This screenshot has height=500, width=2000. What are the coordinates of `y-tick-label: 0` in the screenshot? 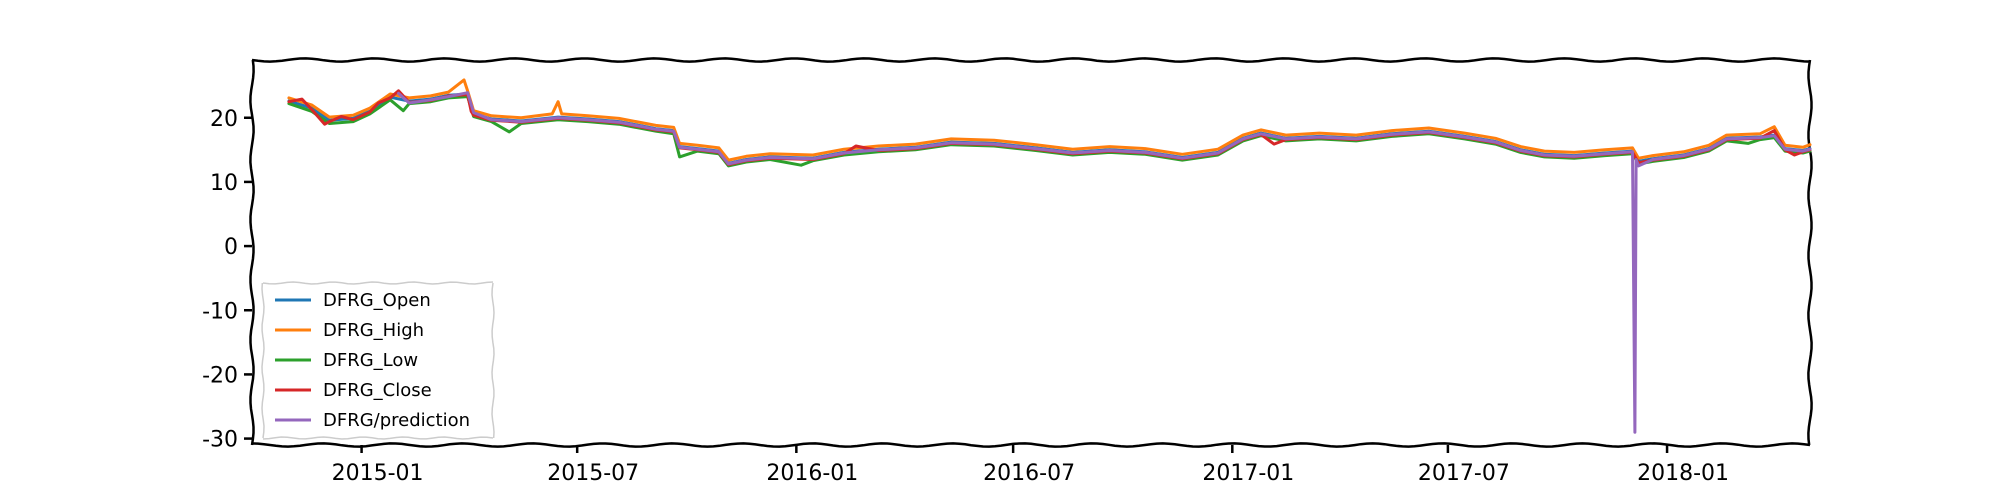 It's located at (231, 247).